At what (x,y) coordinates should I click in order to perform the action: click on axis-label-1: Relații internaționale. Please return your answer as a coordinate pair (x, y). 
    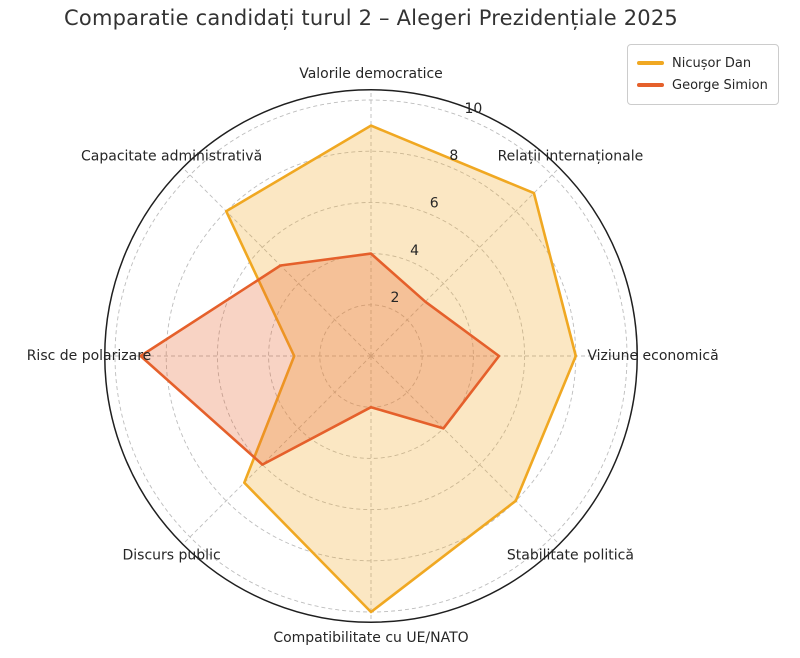
    Looking at the image, I should click on (571, 157).